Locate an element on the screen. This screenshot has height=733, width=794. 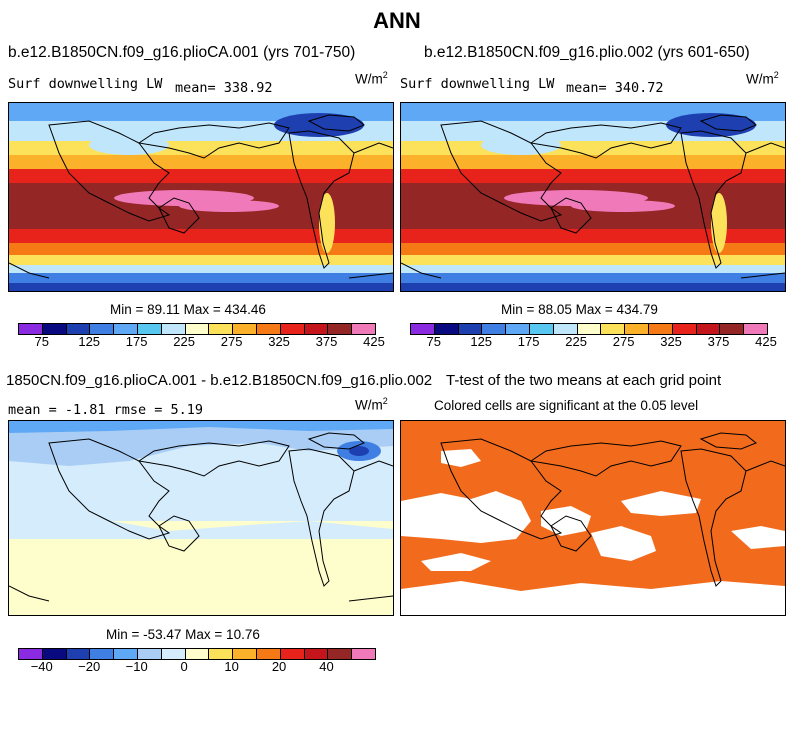
mean-label-top-left: mean= 338.92 is located at coordinates (224, 88).